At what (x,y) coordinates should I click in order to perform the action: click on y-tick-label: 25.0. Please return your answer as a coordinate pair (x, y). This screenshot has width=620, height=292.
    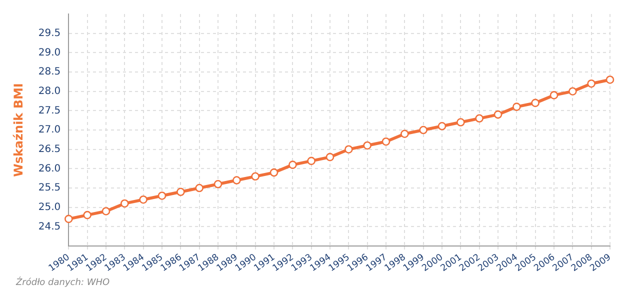
    Looking at the image, I should click on (49, 207).